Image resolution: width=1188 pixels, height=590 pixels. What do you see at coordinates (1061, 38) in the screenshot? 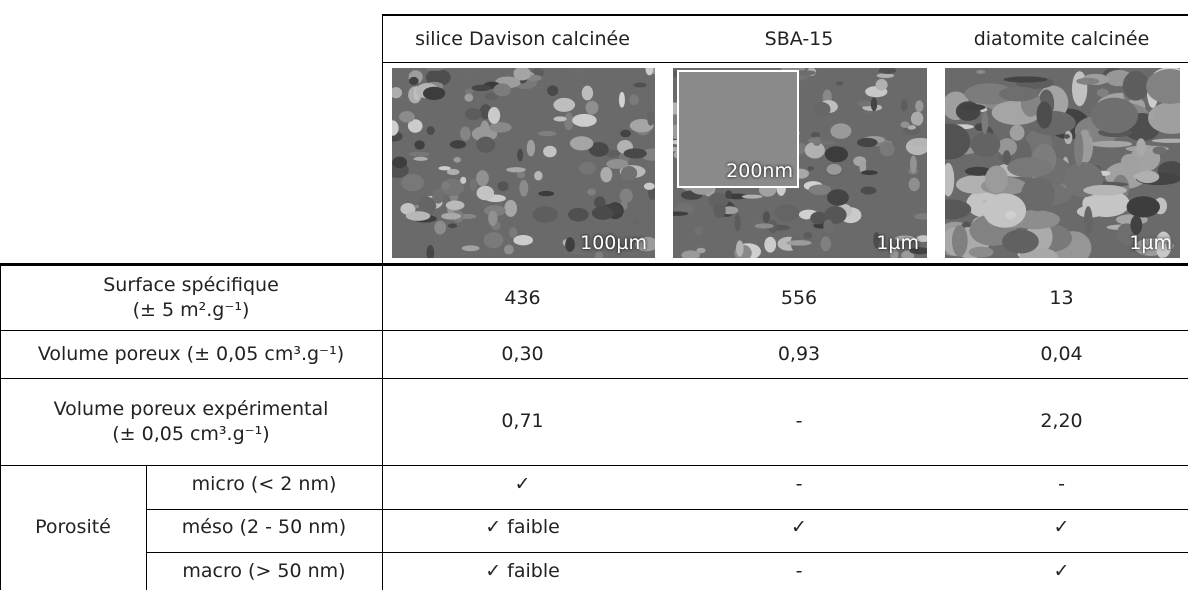
I see `column-title: diatomite calcinée` at bounding box center [1061, 38].